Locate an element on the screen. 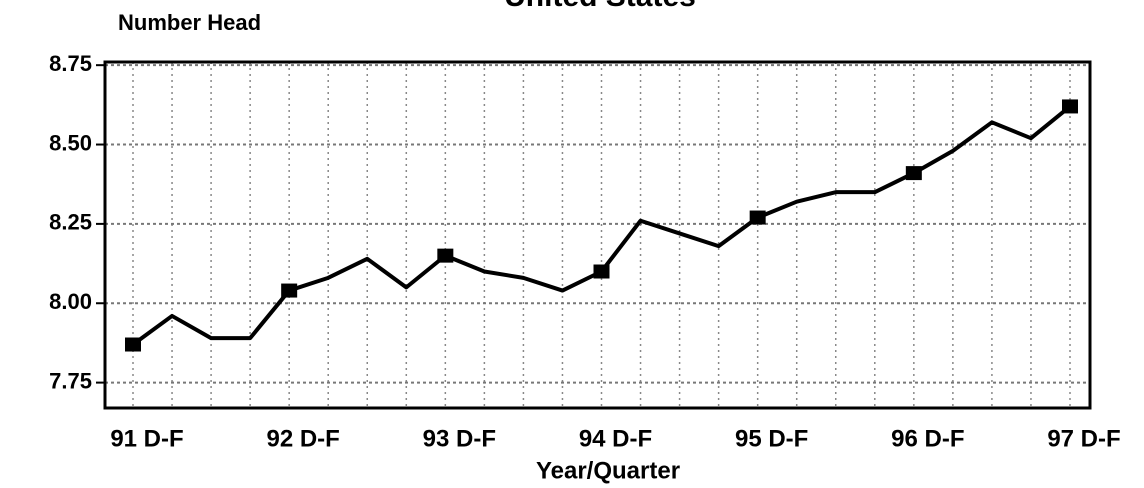 The width and height of the screenshot is (1144, 488). y-tick-label: 8.50 is located at coordinates (70, 142).